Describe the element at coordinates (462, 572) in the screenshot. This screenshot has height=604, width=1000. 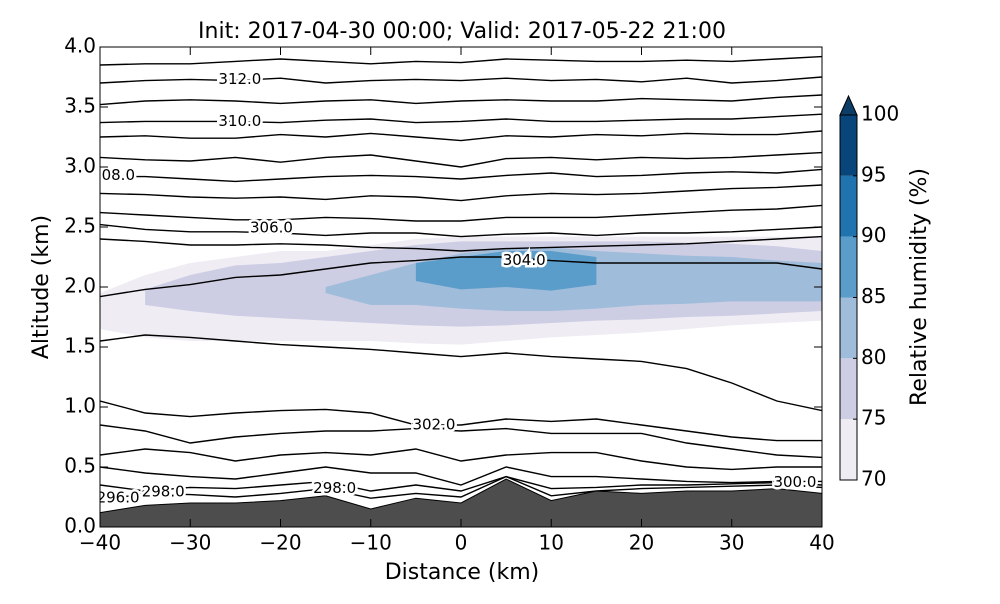
I see `x-axis-label: Distance (km)` at that location.